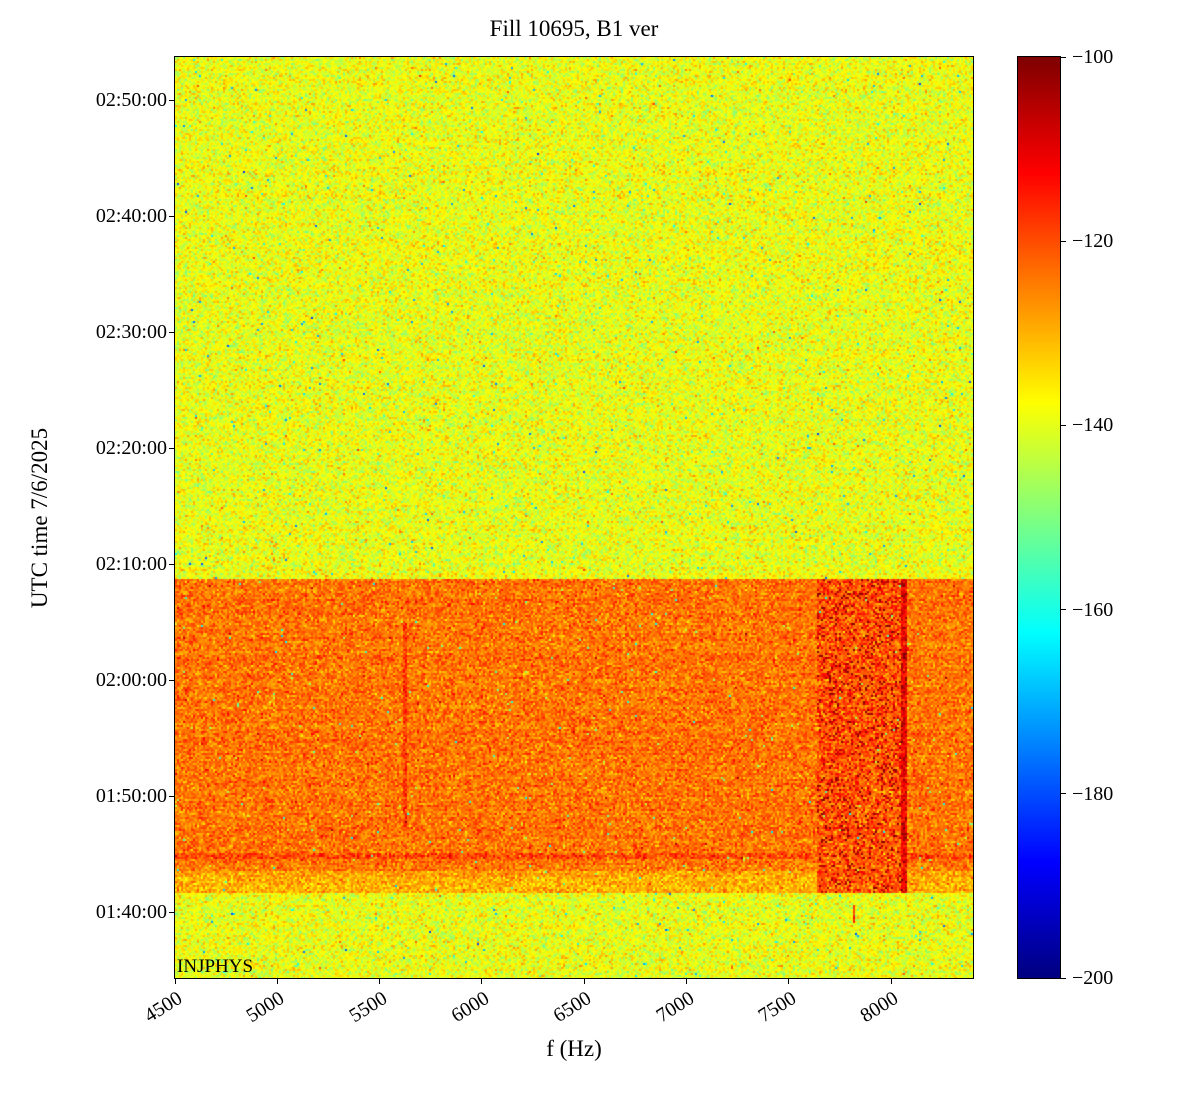 This screenshot has width=1200, height=1100. Describe the element at coordinates (1093, 978) in the screenshot. I see `colorbar-tick-label: −200` at that location.